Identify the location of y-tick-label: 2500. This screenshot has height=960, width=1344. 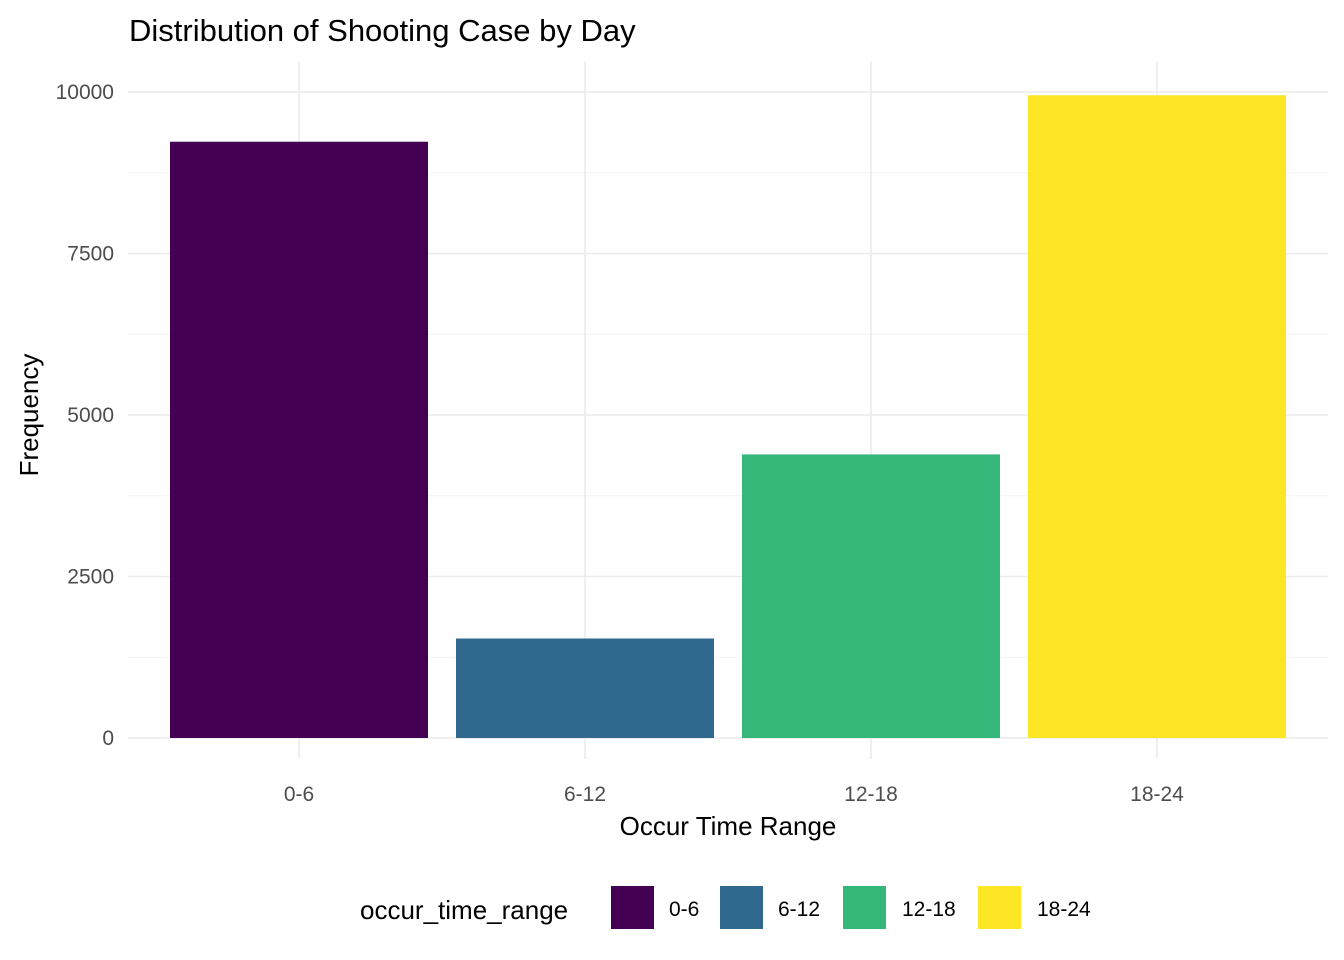
(90, 577).